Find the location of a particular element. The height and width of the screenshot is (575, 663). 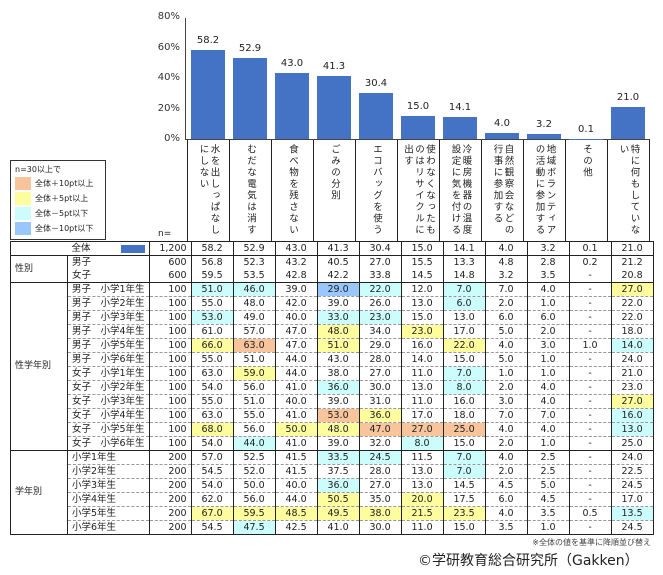

value-cell: 54.0 is located at coordinates (212, 443).